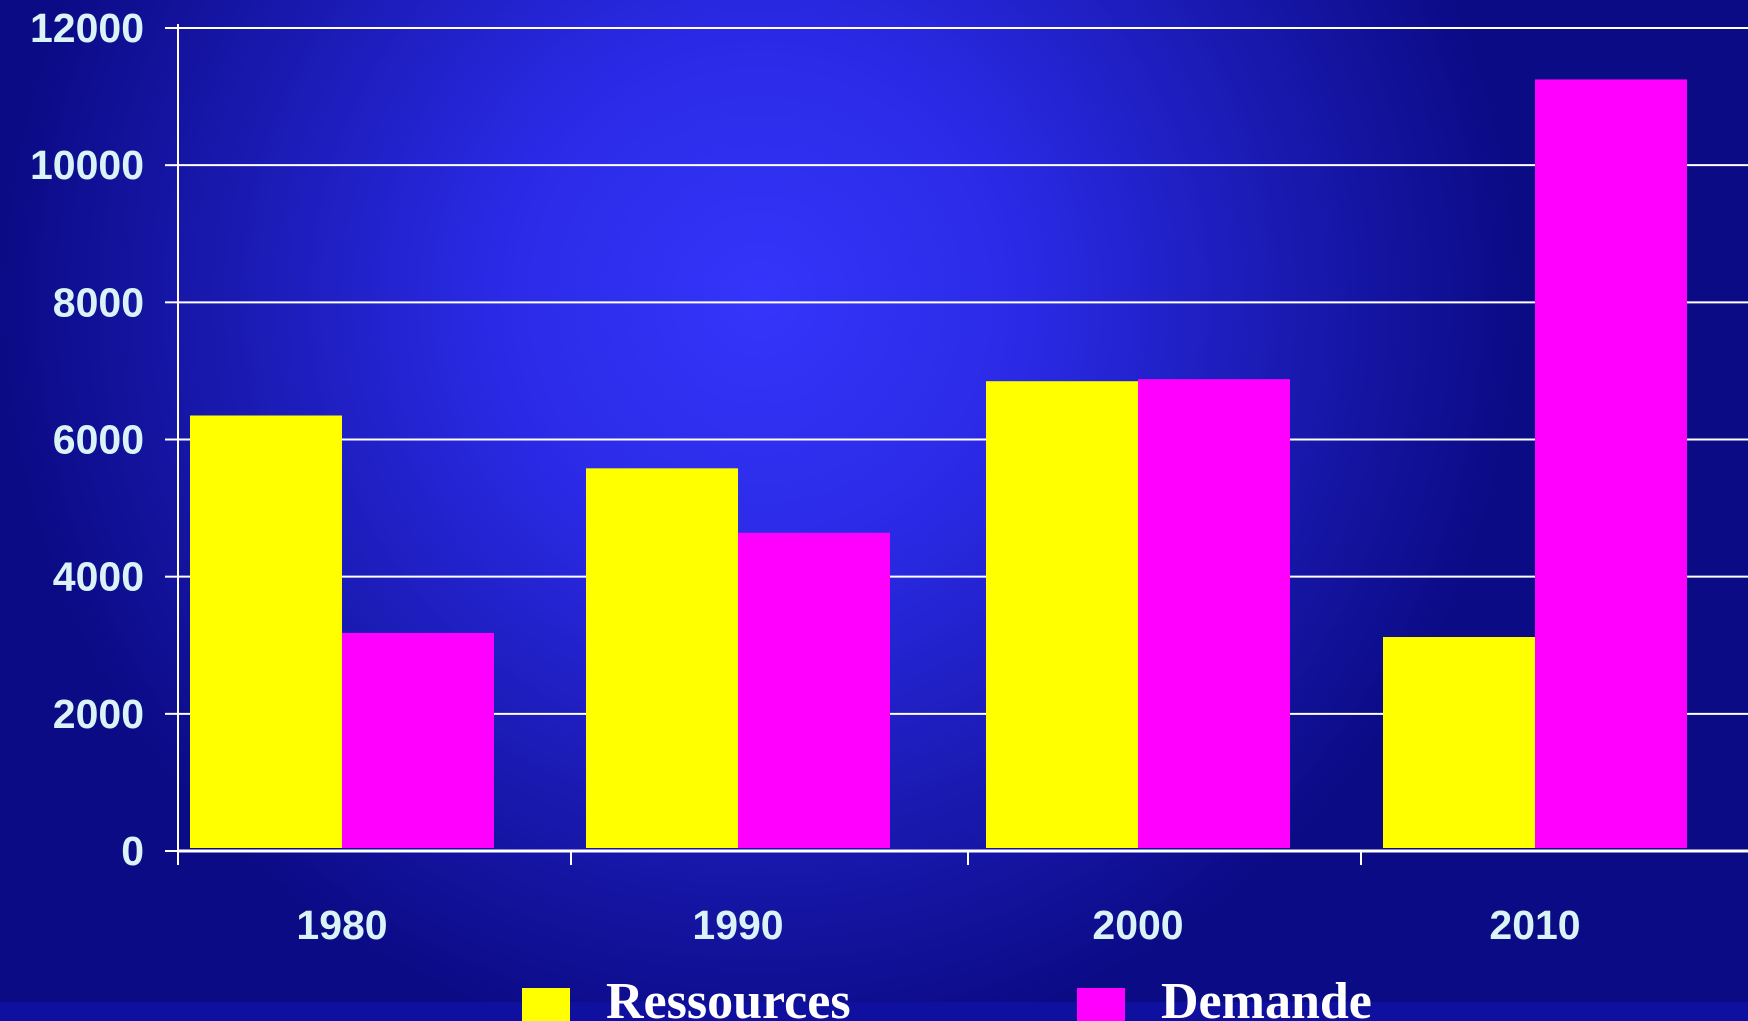 The height and width of the screenshot is (1021, 1748). I want to click on bar-ressources-1980, so click(266, 631).